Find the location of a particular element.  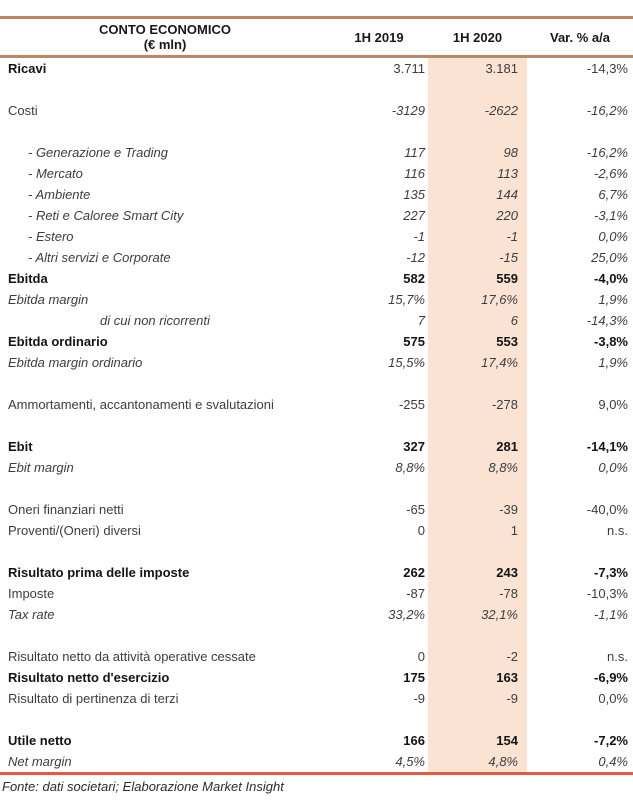

row-value-1h2020: -278 is located at coordinates (504, 404).